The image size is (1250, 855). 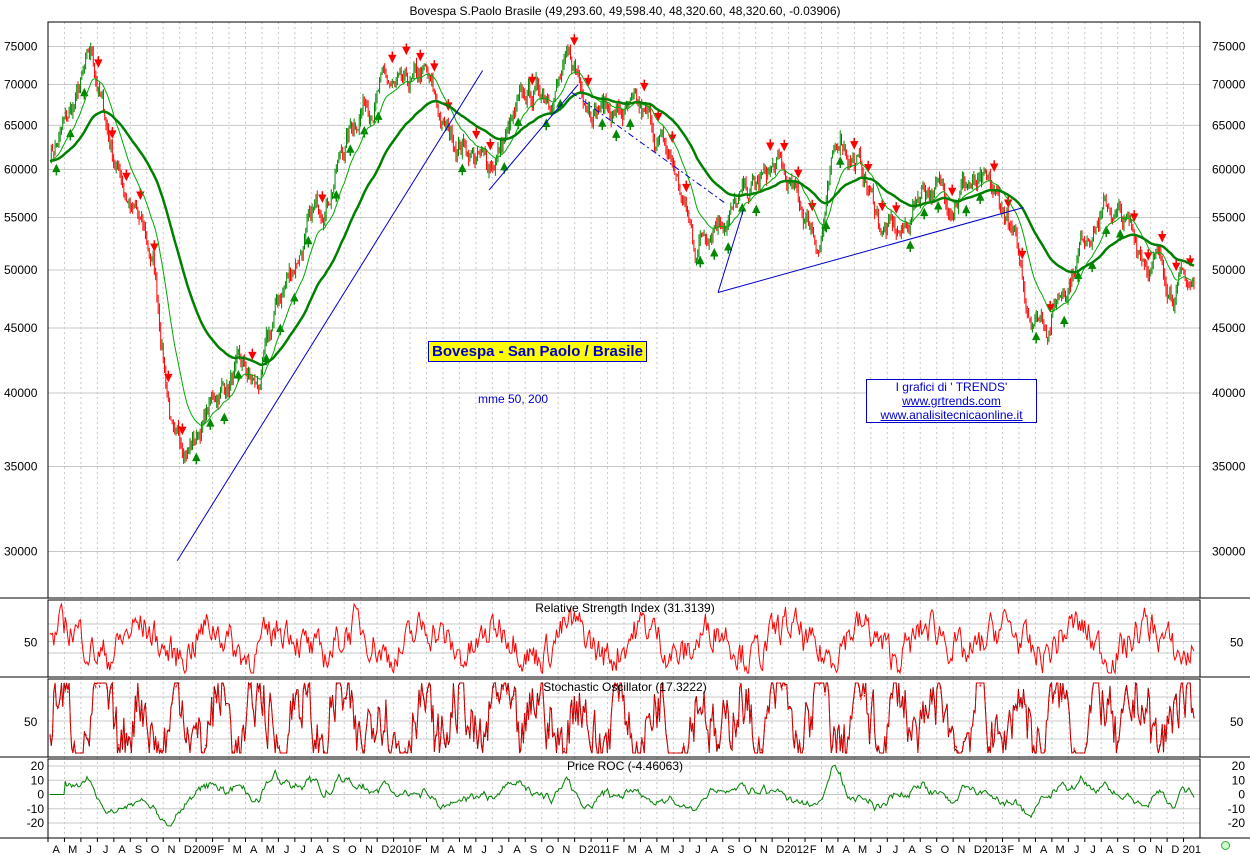 I want to click on y-tick-label: 30000, so click(x=21, y=552).